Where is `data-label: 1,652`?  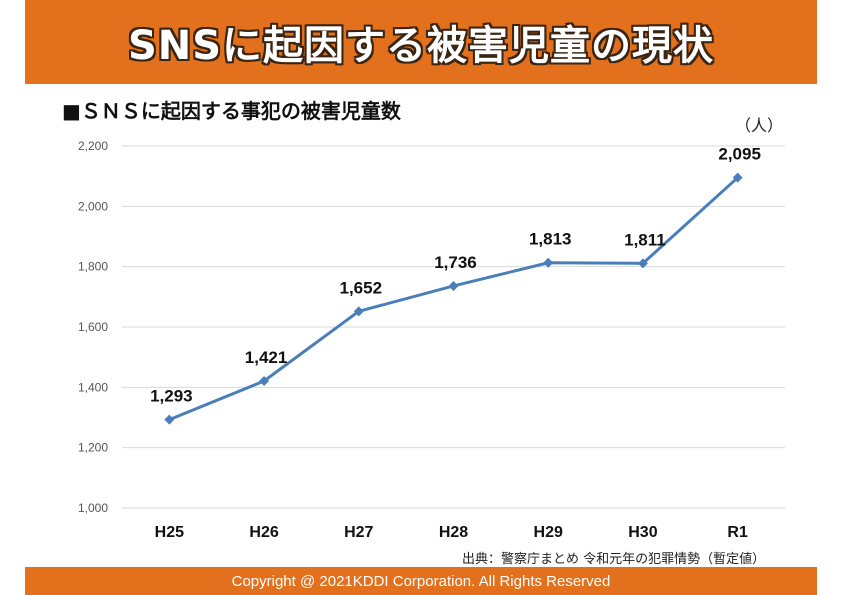
data-label: 1,652 is located at coordinates (361, 287).